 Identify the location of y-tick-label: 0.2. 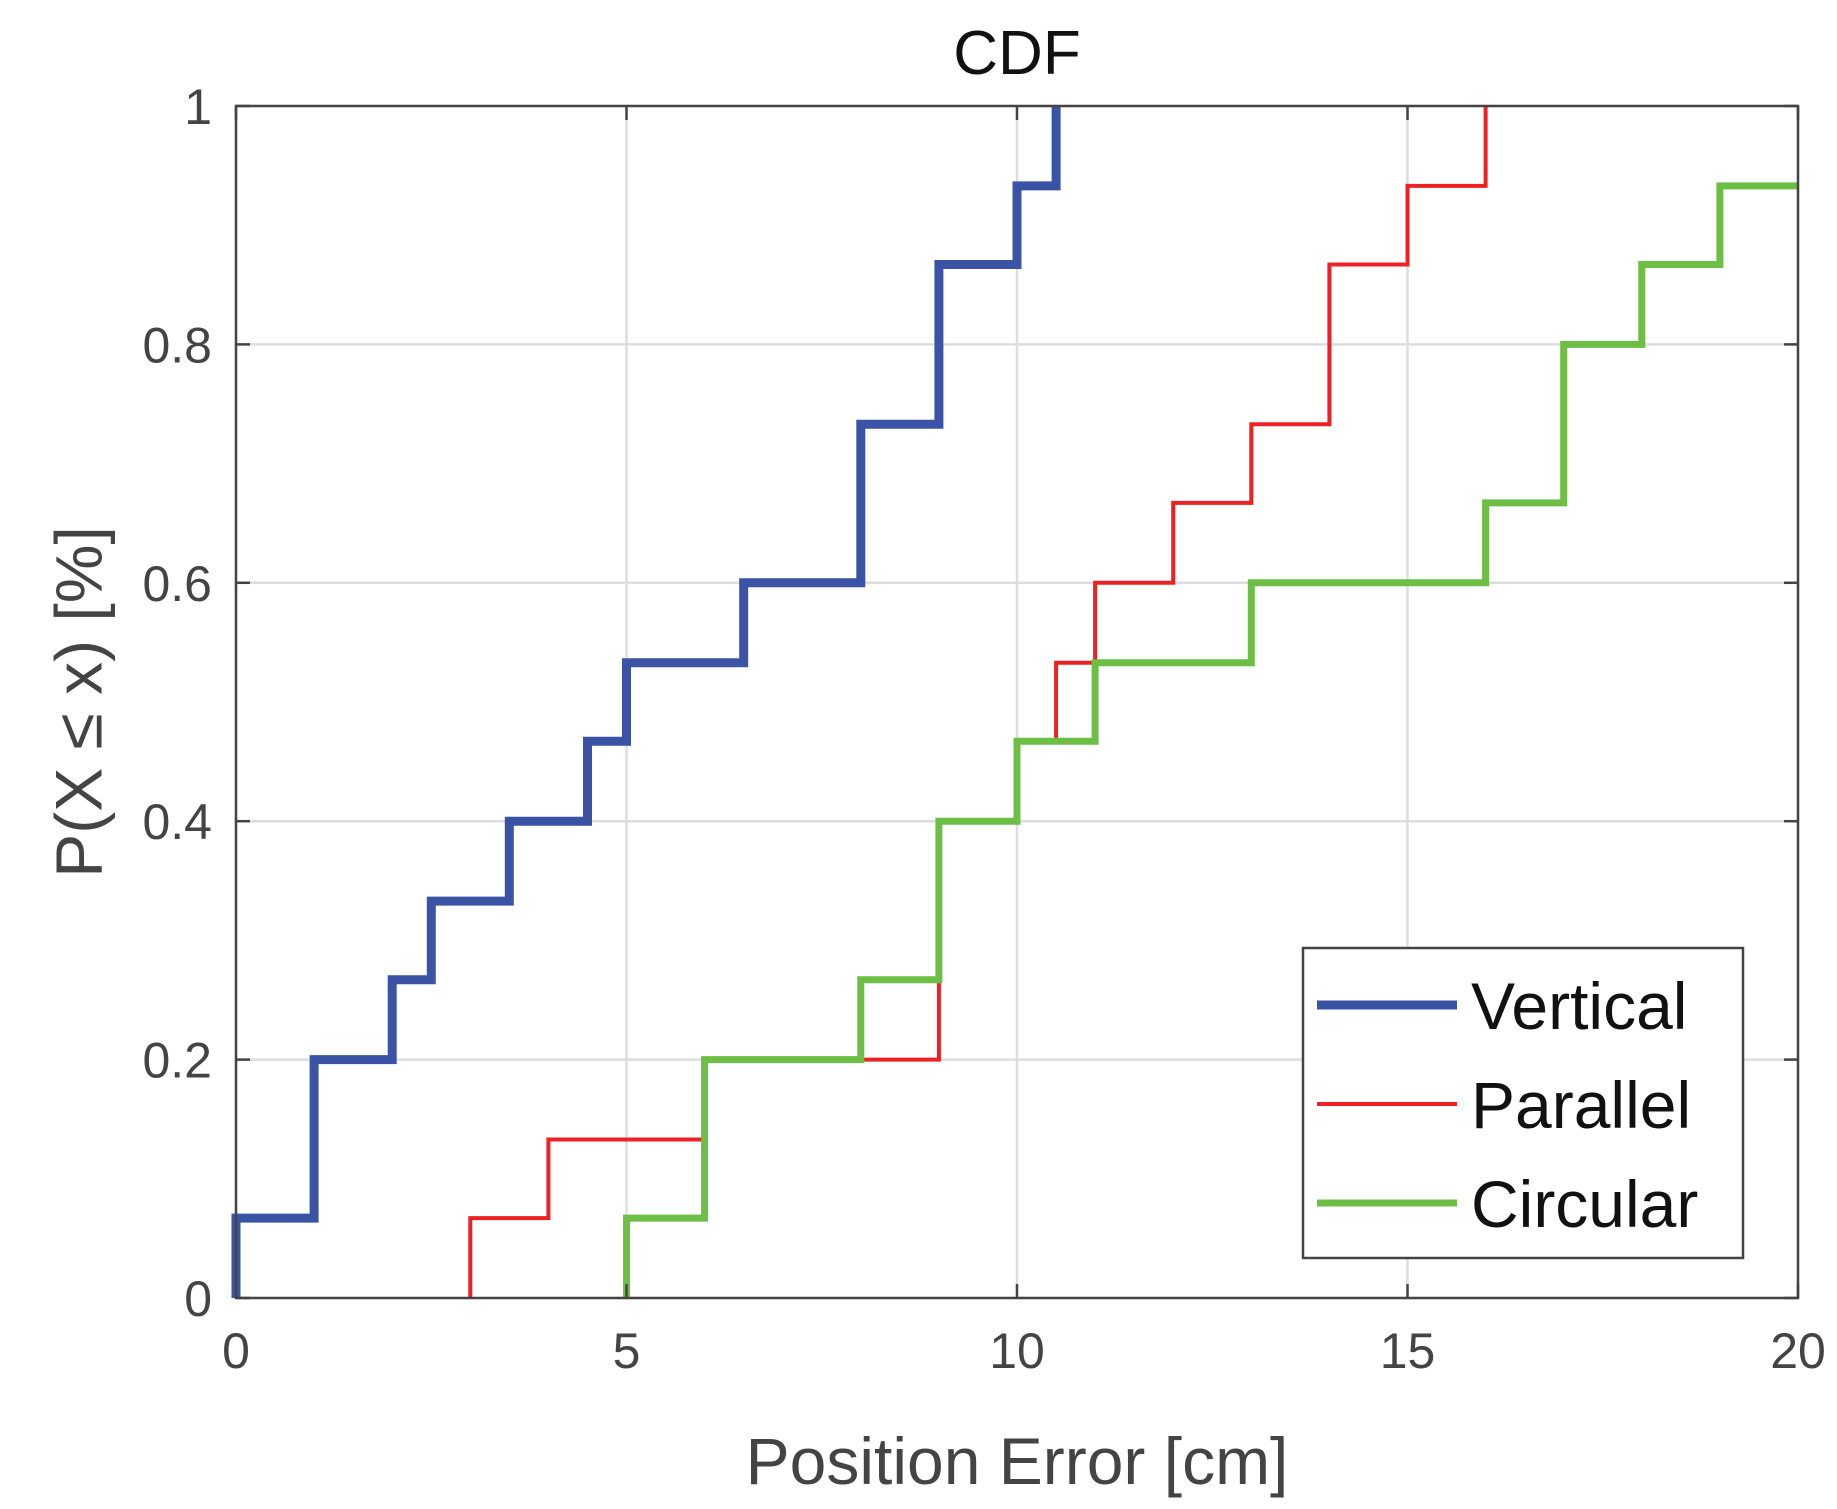
(177, 1061).